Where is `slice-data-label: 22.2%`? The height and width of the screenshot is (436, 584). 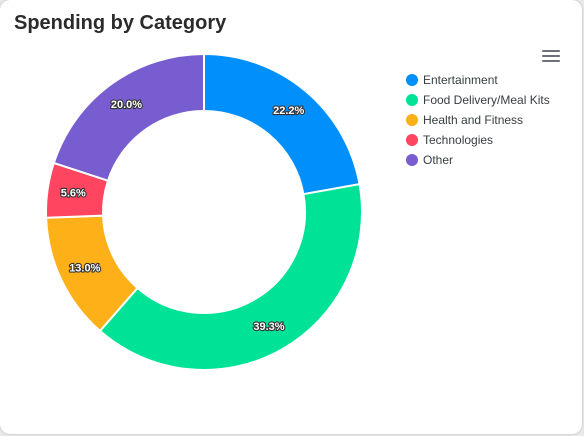
slice-data-label: 22.2% is located at coordinates (288, 111).